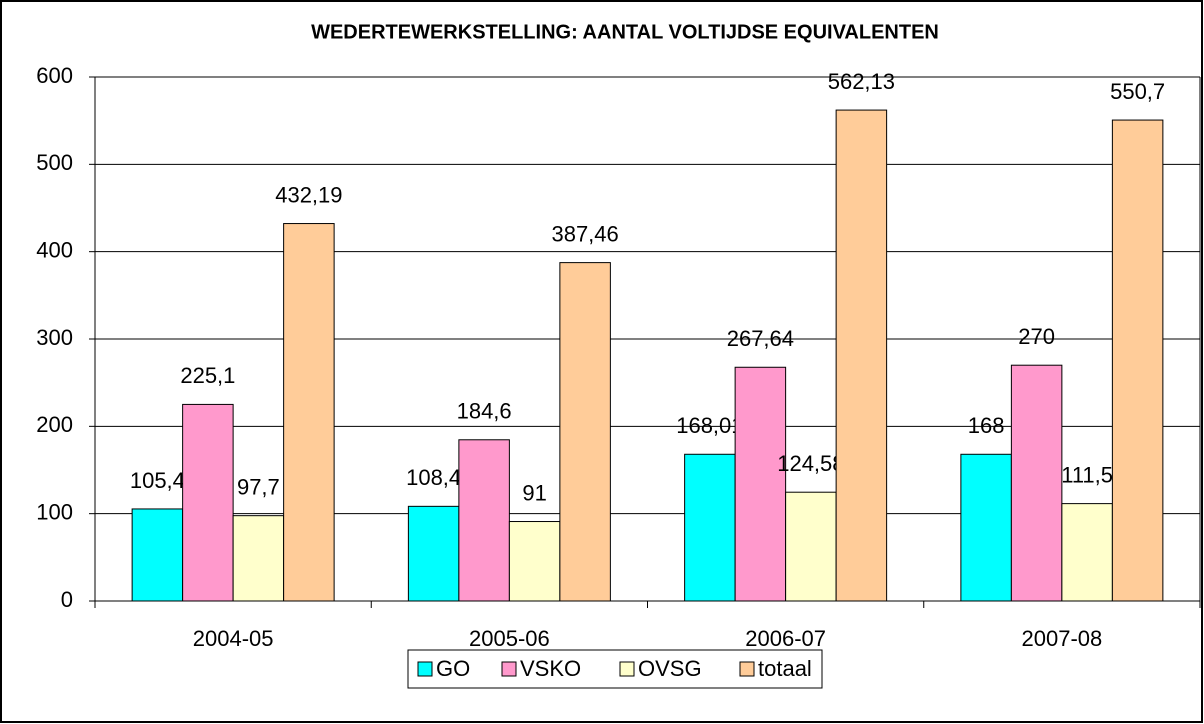 The width and height of the screenshot is (1204, 724). What do you see at coordinates (157, 480) in the screenshot?
I see `value-label: 105,4` at bounding box center [157, 480].